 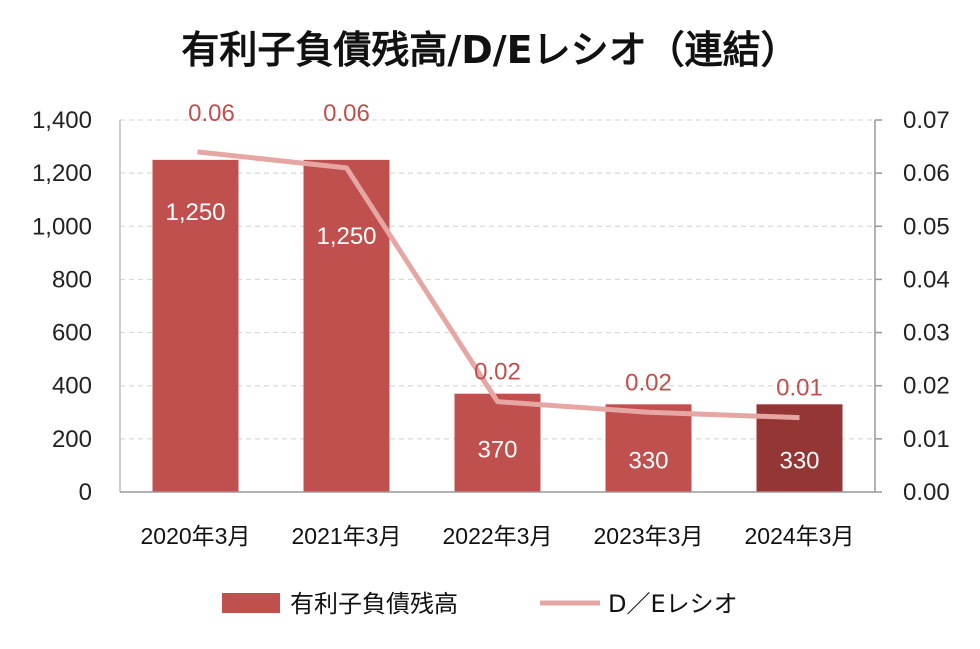 What do you see at coordinates (926, 492) in the screenshot?
I see `y-right-tick-label: 0.00` at bounding box center [926, 492].